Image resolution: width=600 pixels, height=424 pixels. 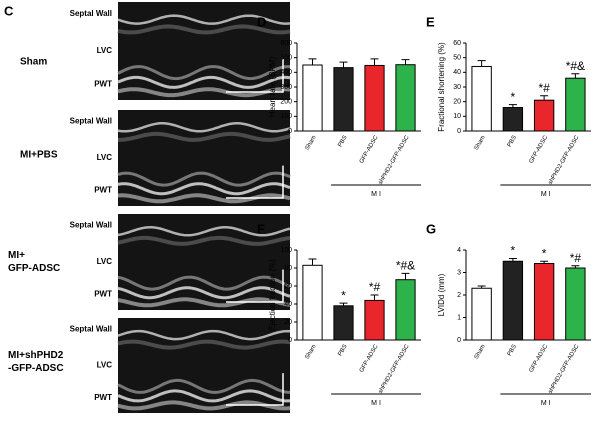 I want to click on row-label: Sham, so click(x=33, y=62).